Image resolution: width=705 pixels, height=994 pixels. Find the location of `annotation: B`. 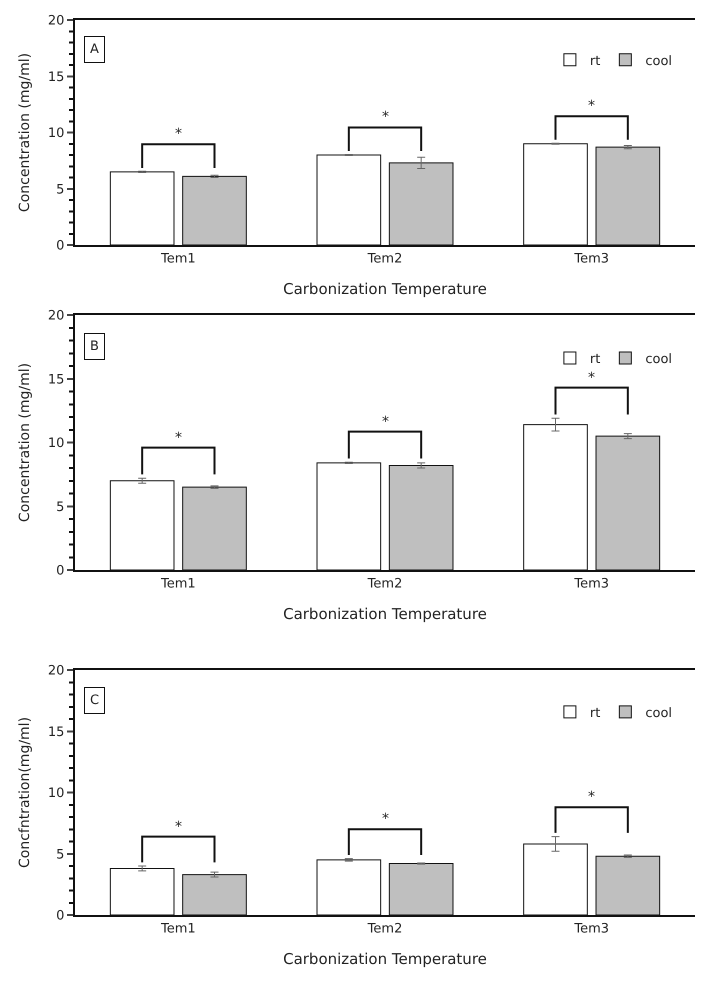

annotation: B is located at coordinates (94, 346).